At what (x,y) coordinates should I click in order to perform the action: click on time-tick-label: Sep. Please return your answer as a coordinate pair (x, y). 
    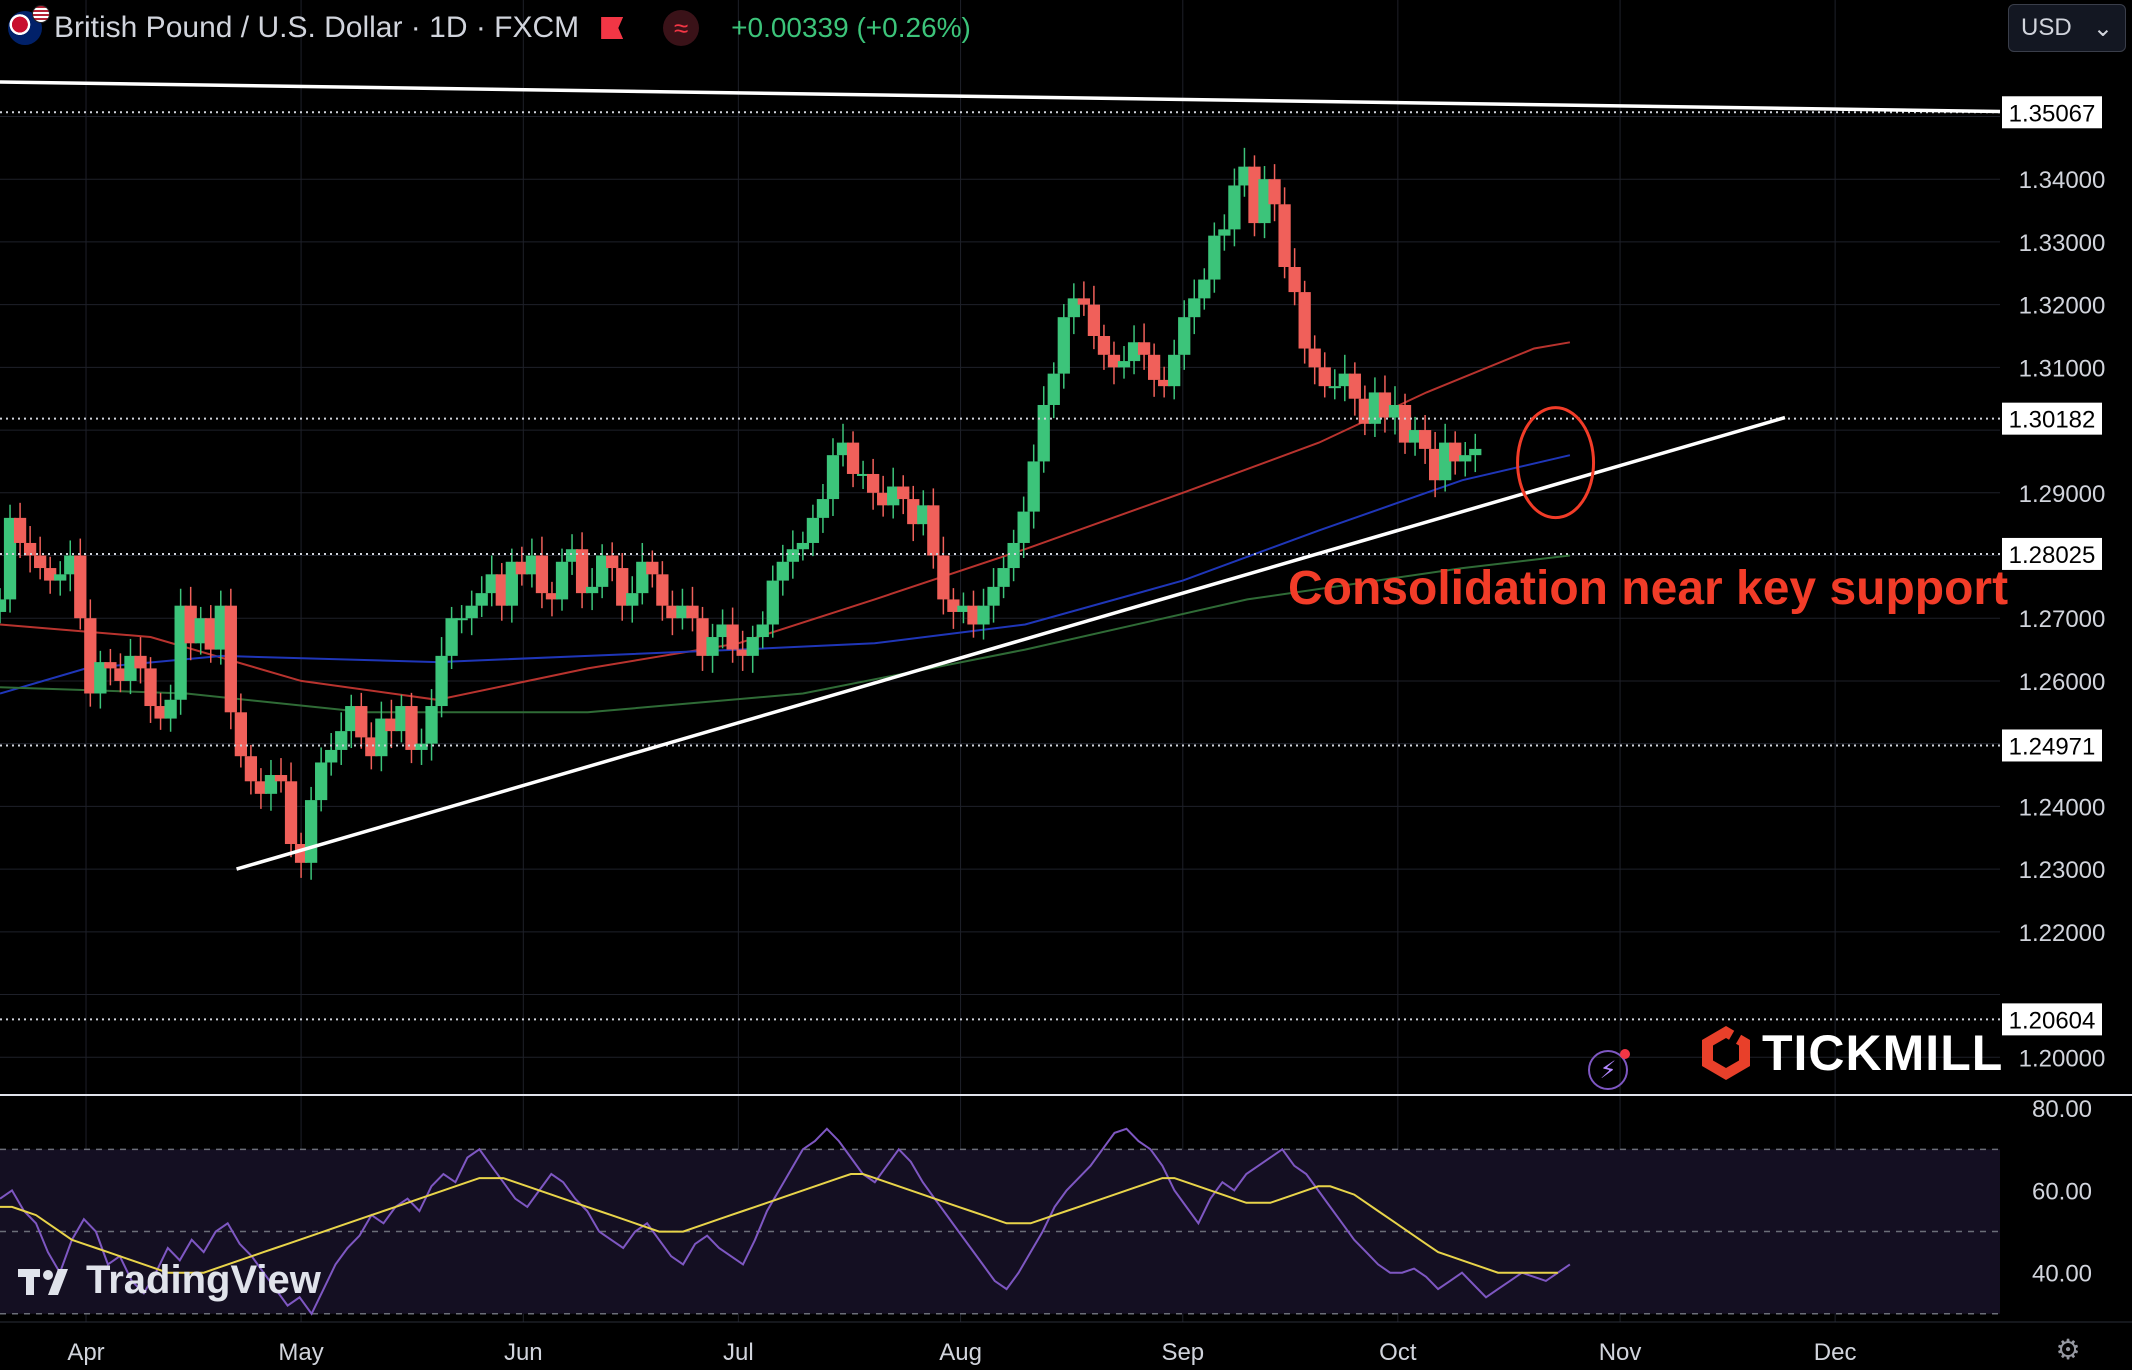
    Looking at the image, I should click on (1182, 1352).